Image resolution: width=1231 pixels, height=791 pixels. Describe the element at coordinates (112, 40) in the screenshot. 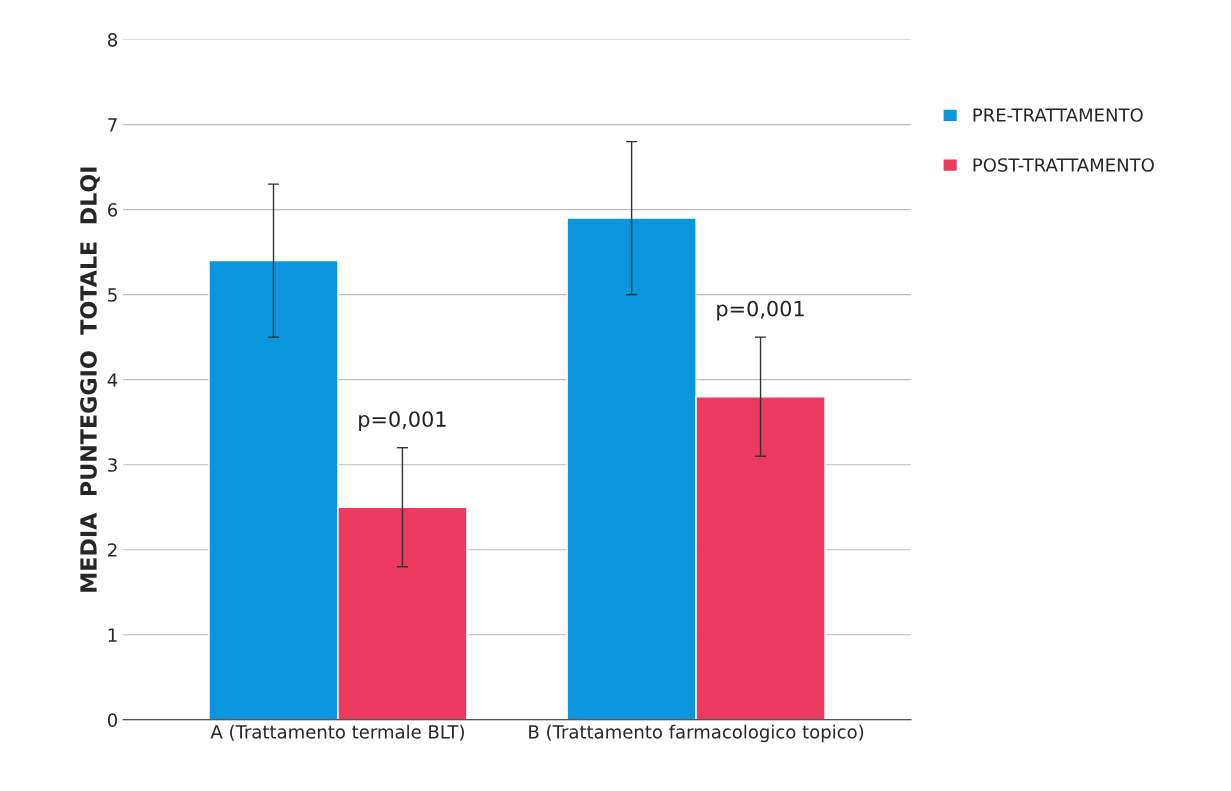

I see `y-tick-label: 8` at that location.